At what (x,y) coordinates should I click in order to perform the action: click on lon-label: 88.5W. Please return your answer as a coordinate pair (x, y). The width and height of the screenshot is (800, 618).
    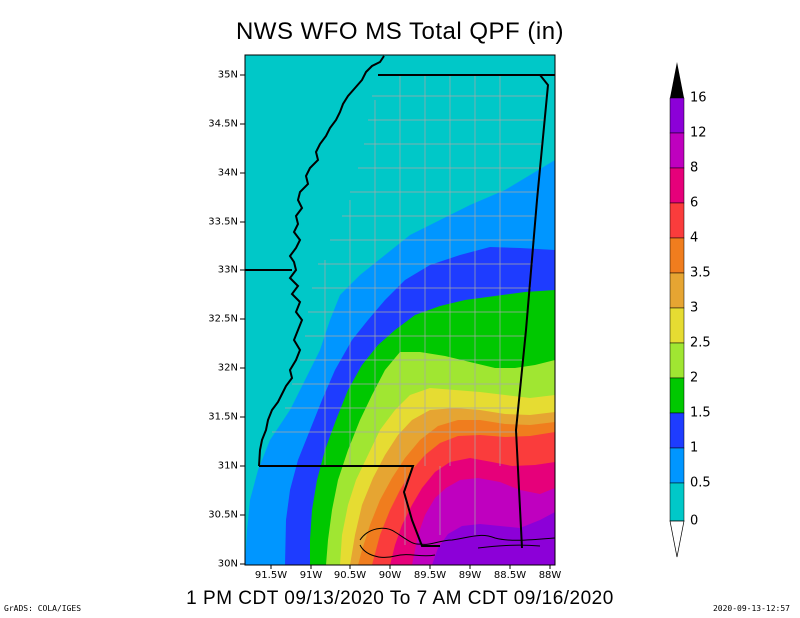
    Looking at the image, I should click on (510, 575).